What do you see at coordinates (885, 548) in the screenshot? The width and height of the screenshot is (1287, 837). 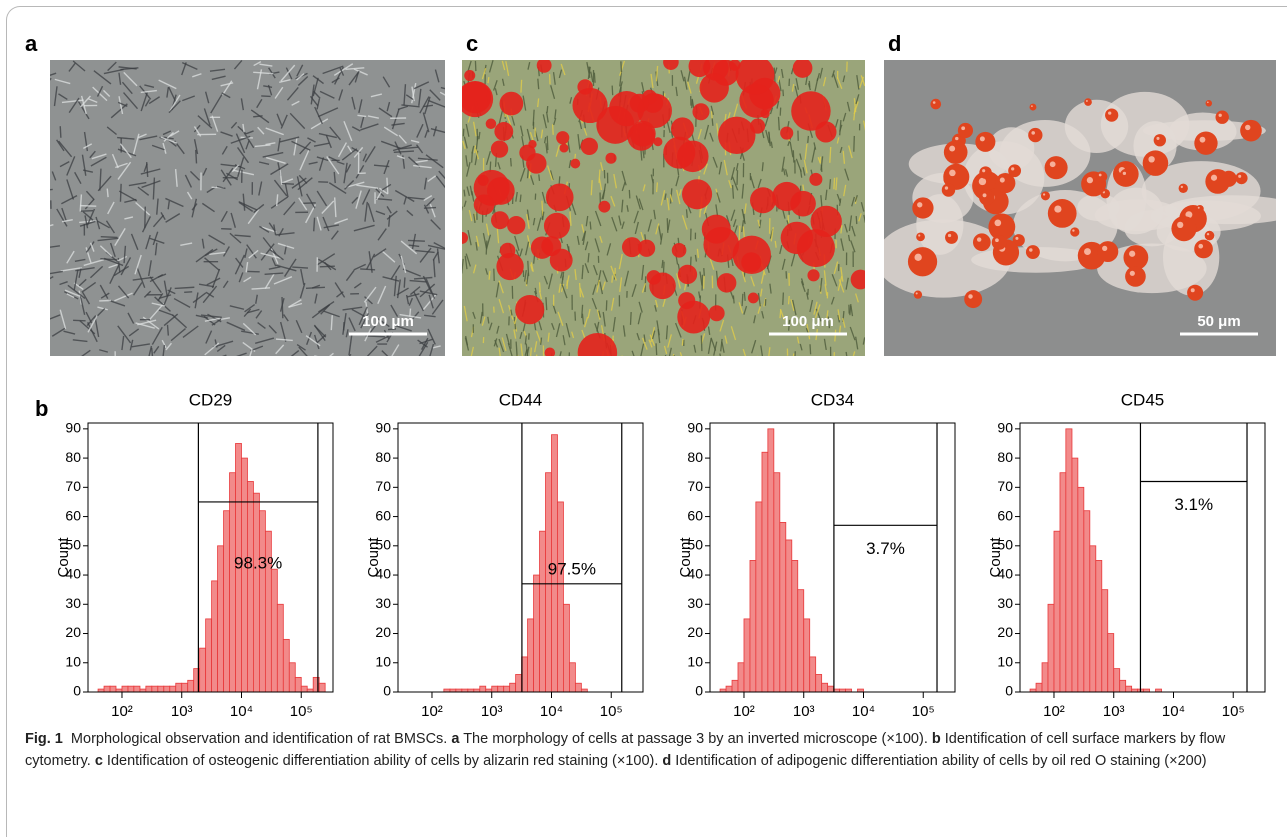 I see `gate-percentage: 3.7%` at bounding box center [885, 548].